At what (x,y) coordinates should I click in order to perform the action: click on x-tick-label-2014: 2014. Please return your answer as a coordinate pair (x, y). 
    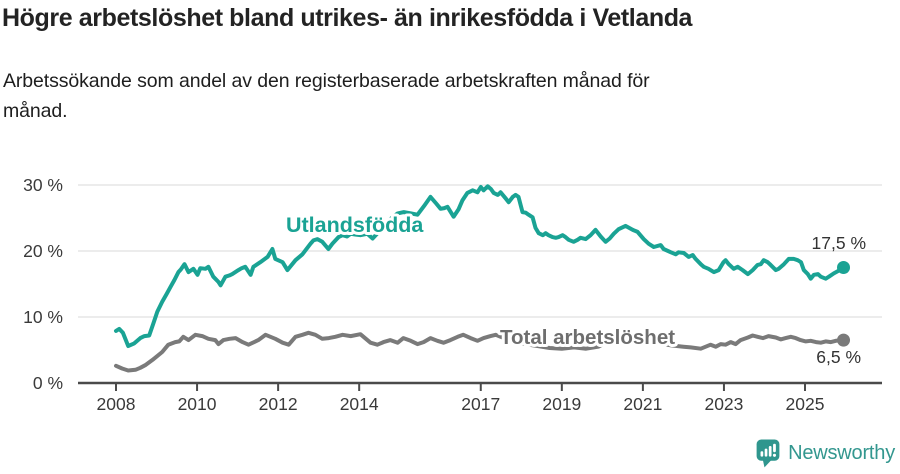
    Looking at the image, I should click on (359, 404).